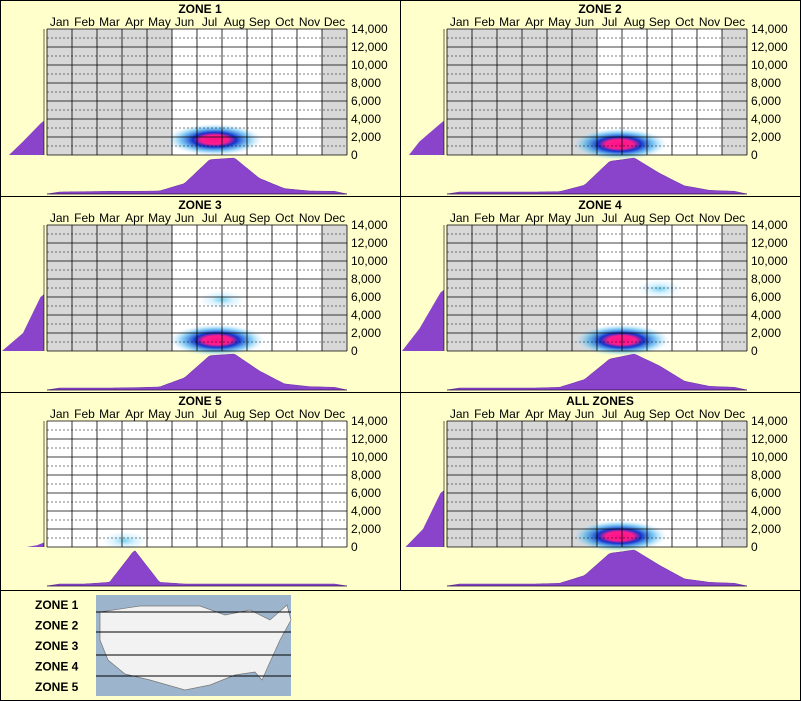  I want to click on panel-title: ZONE 4, so click(600, 205).